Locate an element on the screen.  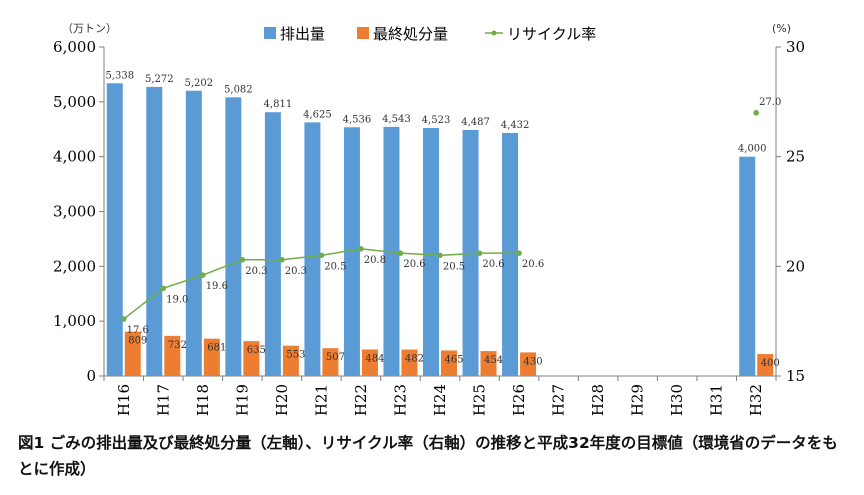
x-tick-label: H32 is located at coordinates (756, 400).